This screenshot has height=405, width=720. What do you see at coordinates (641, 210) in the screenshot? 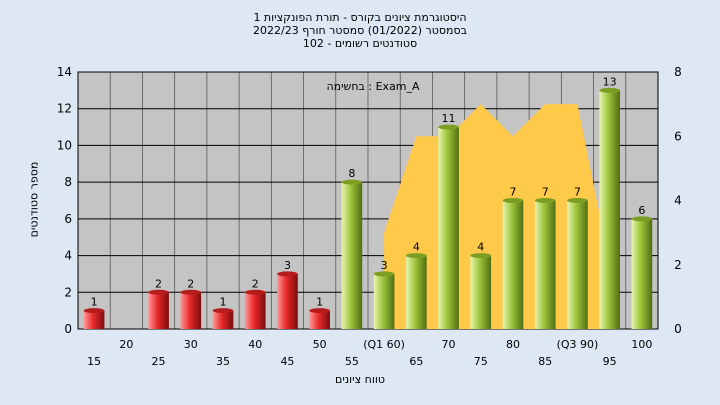
I see `bar-value-label-17: 6` at bounding box center [641, 210].